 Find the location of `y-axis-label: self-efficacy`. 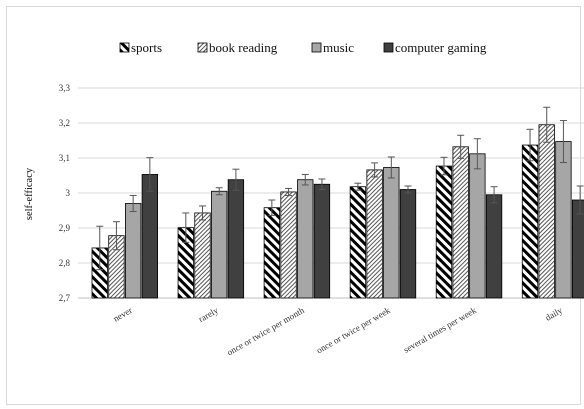

y-axis-label: self-efficacy is located at coordinates (29, 193).